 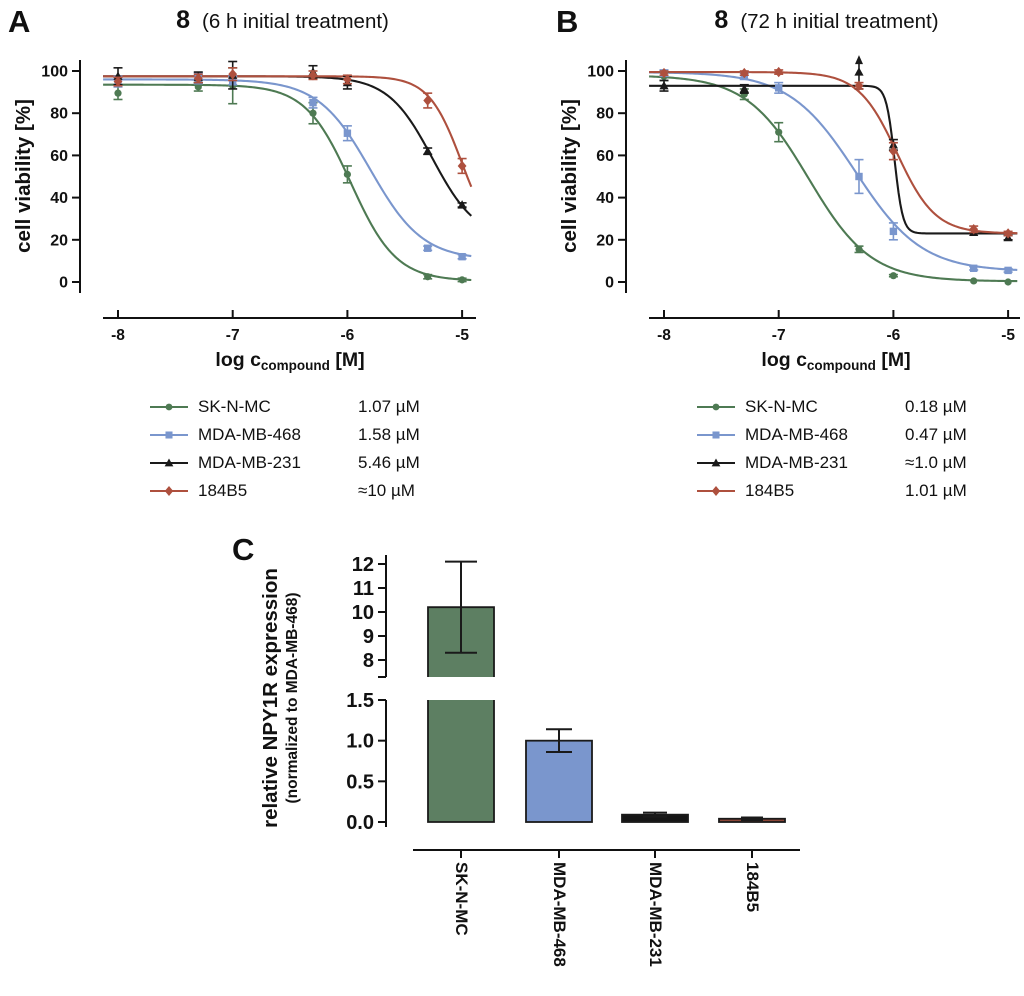 What do you see at coordinates (752, 887) in the screenshot?
I see `category-label-184B5: 184B5` at bounding box center [752, 887].